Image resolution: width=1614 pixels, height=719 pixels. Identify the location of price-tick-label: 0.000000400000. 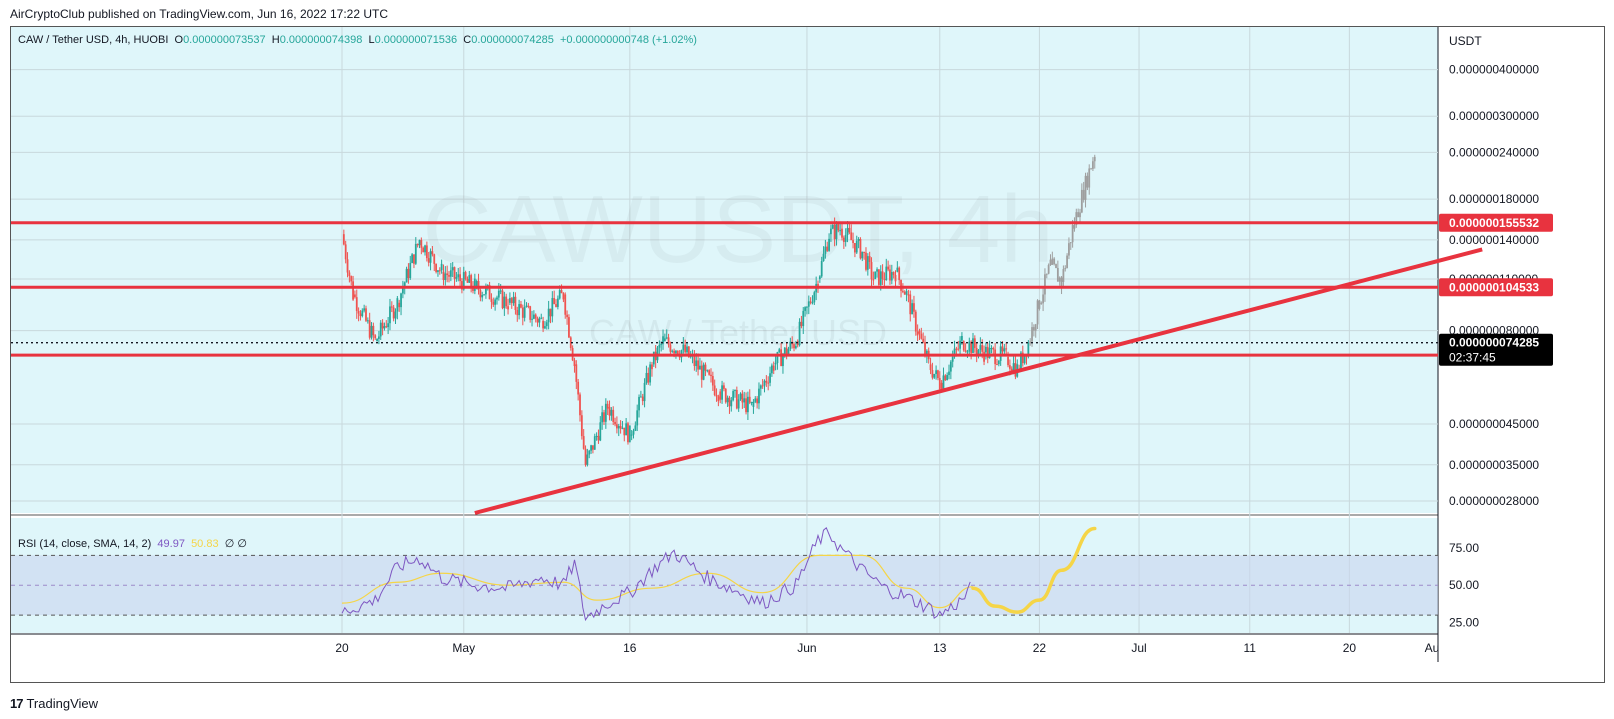
(1494, 70).